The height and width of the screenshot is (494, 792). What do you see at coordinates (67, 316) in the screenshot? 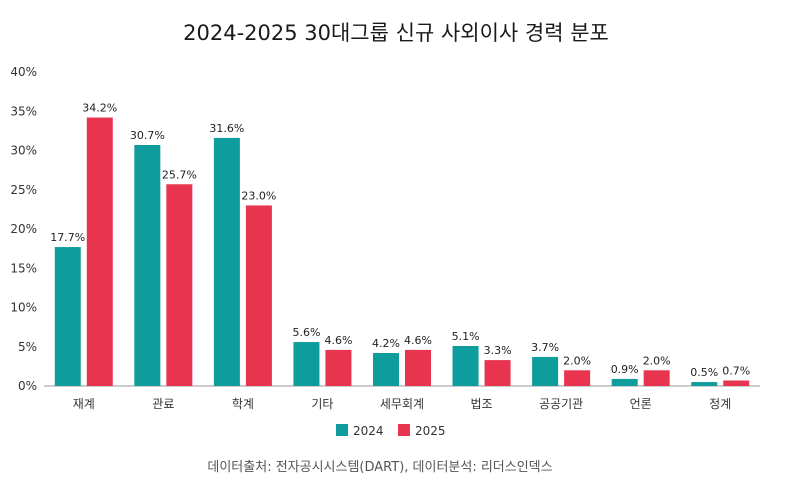
I see `bar-2024-재계` at bounding box center [67, 316].